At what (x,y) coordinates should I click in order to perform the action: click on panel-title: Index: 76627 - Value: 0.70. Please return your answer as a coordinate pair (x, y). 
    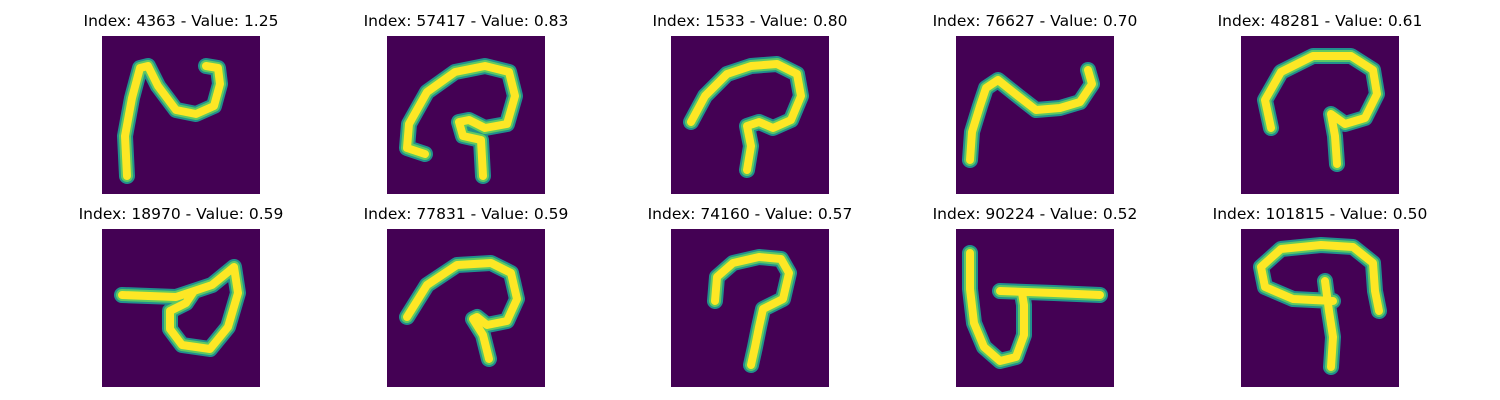
    Looking at the image, I should click on (1035, 21).